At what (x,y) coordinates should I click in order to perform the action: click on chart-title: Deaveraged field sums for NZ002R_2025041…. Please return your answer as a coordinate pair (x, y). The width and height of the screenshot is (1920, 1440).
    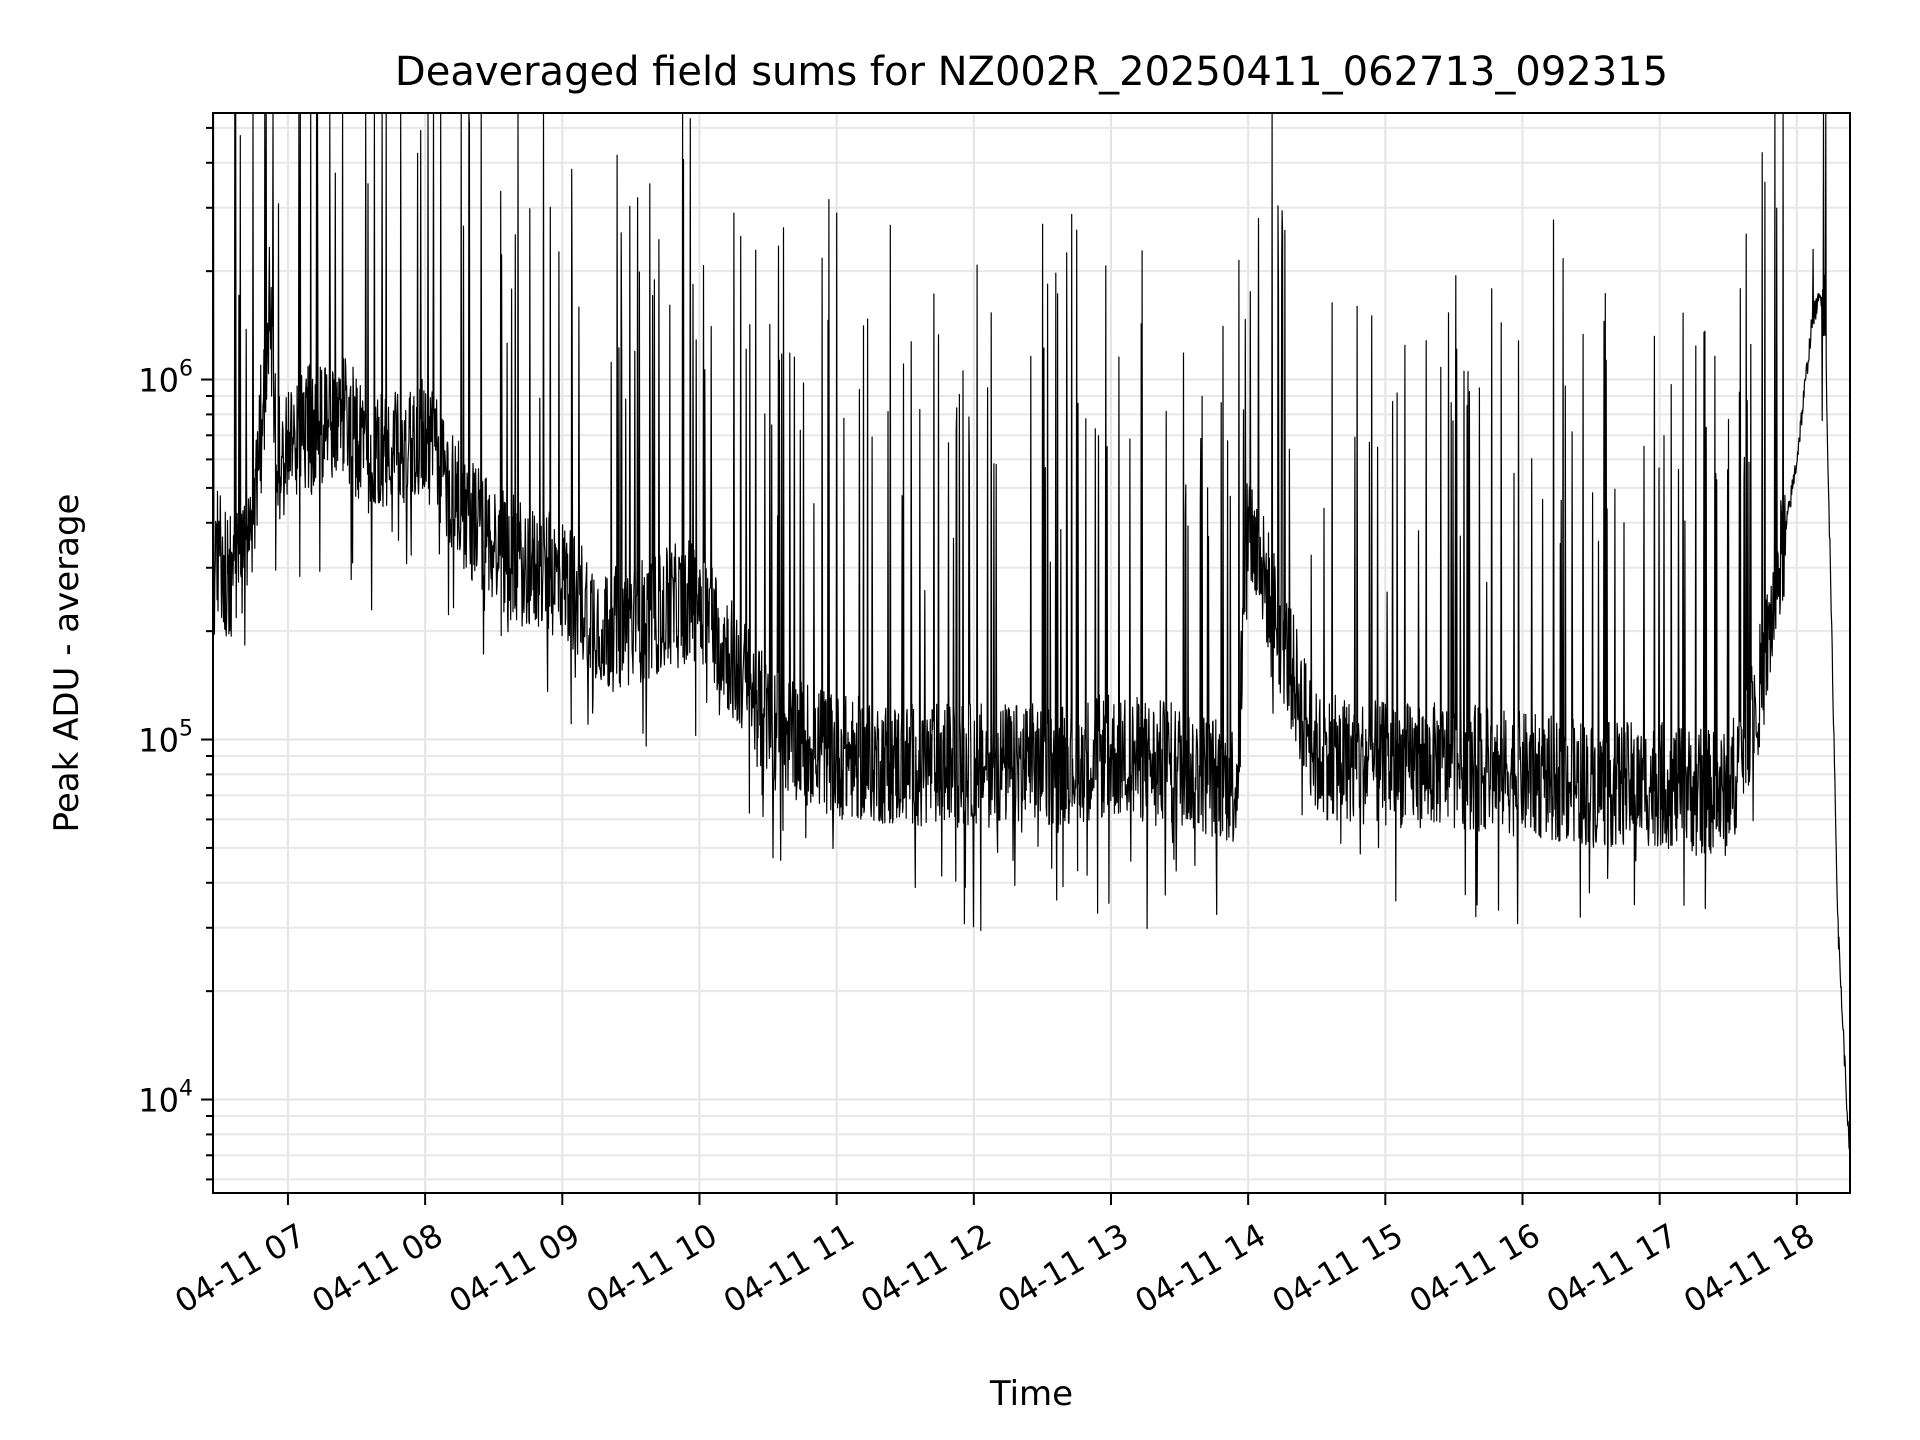
    Looking at the image, I should click on (1031, 72).